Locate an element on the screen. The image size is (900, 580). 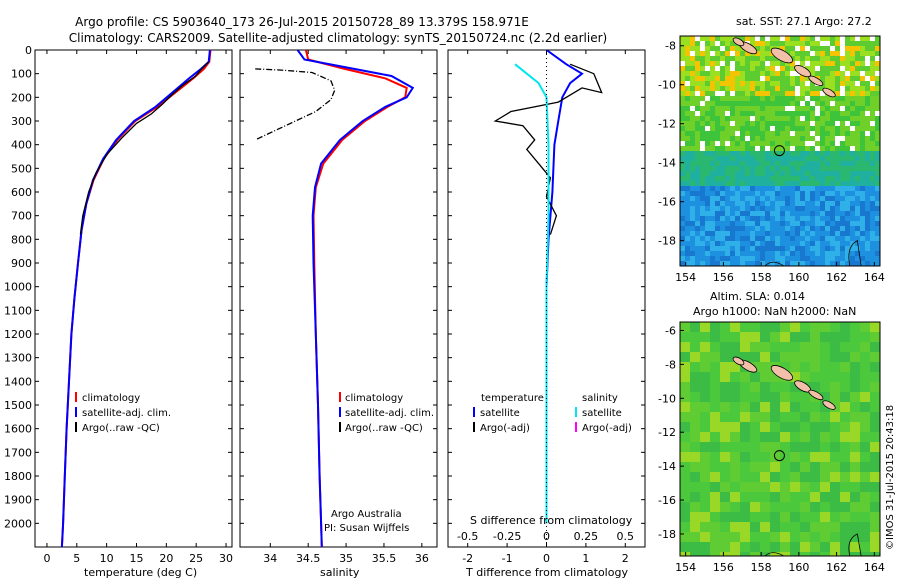
difference-s-xtick-label: -0.25 is located at coordinates (507, 536).